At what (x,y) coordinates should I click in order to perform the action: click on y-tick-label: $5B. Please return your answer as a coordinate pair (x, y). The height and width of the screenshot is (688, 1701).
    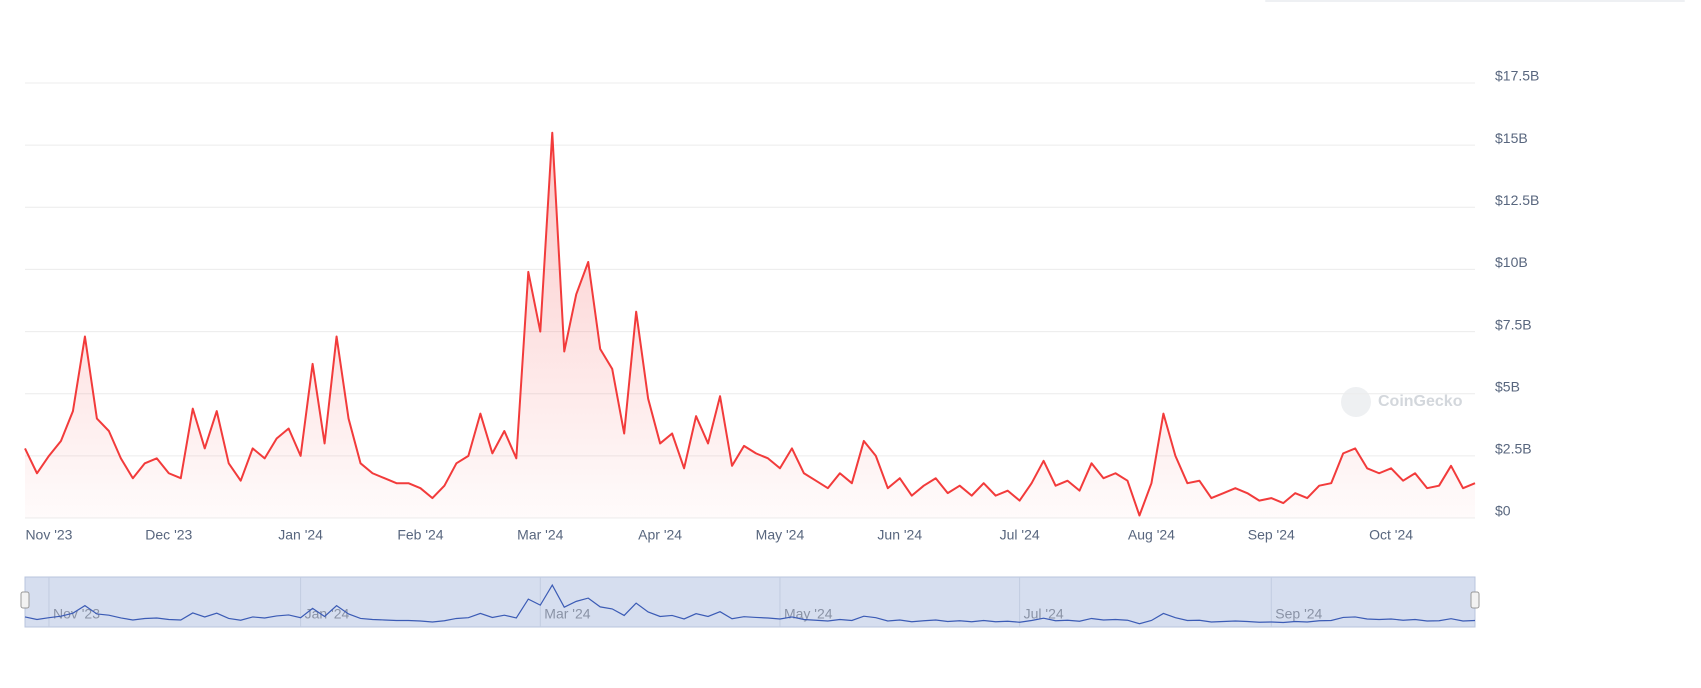
    Looking at the image, I should click on (1507, 386).